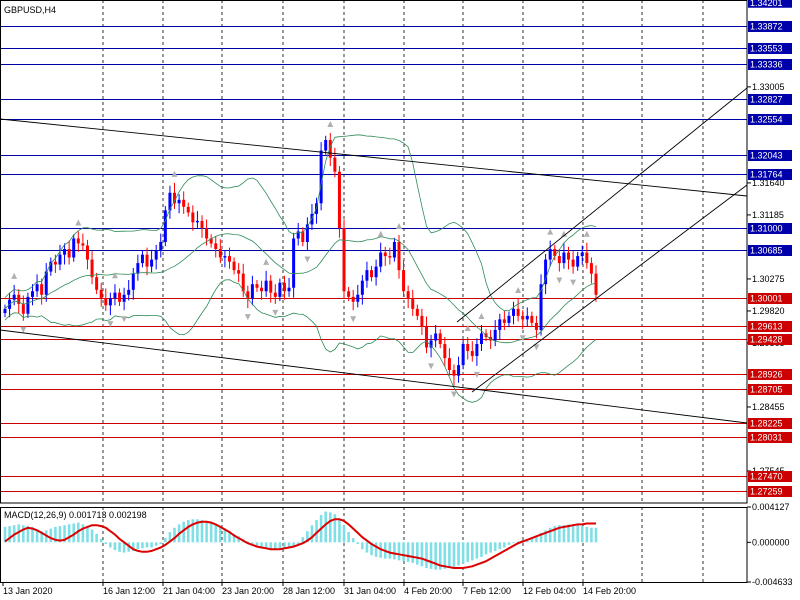 The image size is (800, 600). I want to click on level-price-label: 1.33336, so click(766, 65).